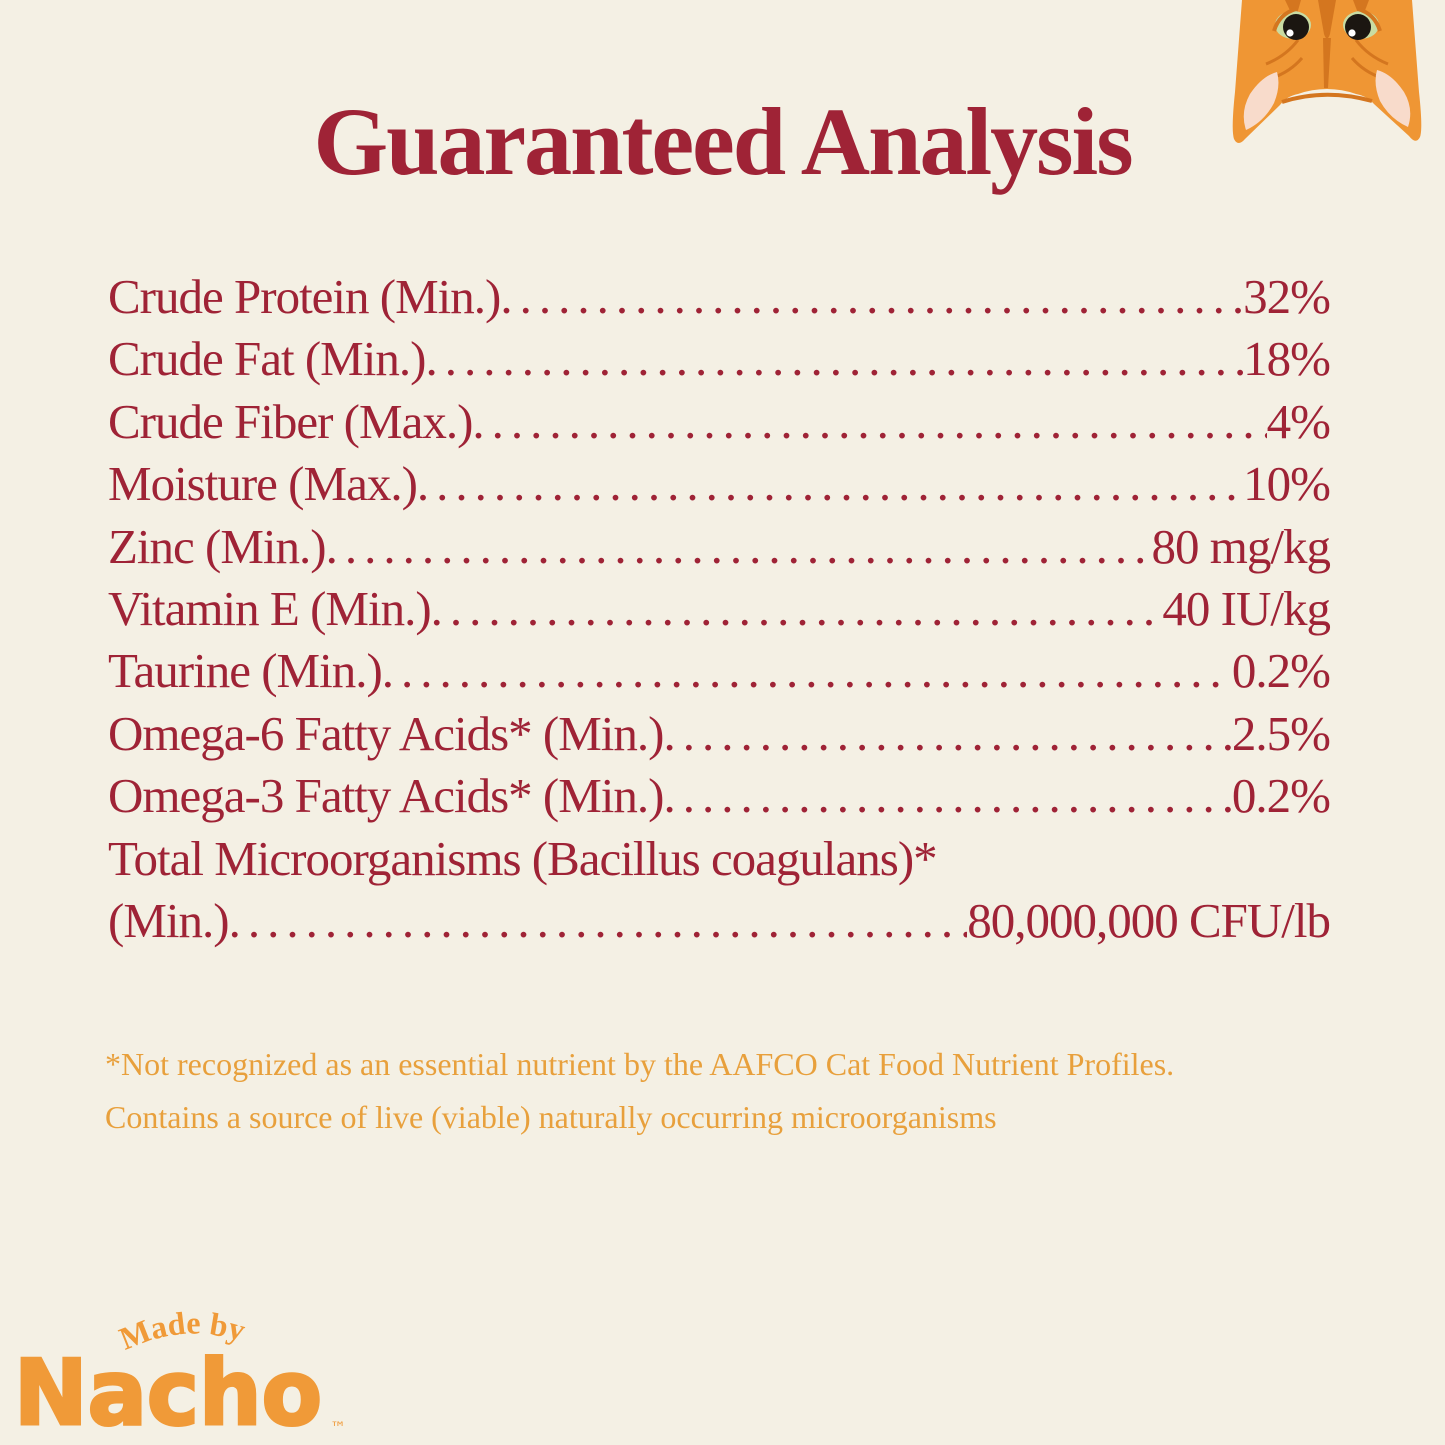 The width and height of the screenshot is (1445, 1445). Describe the element at coordinates (1241, 546) in the screenshot. I see `row-value: 80 mg/kg` at that location.